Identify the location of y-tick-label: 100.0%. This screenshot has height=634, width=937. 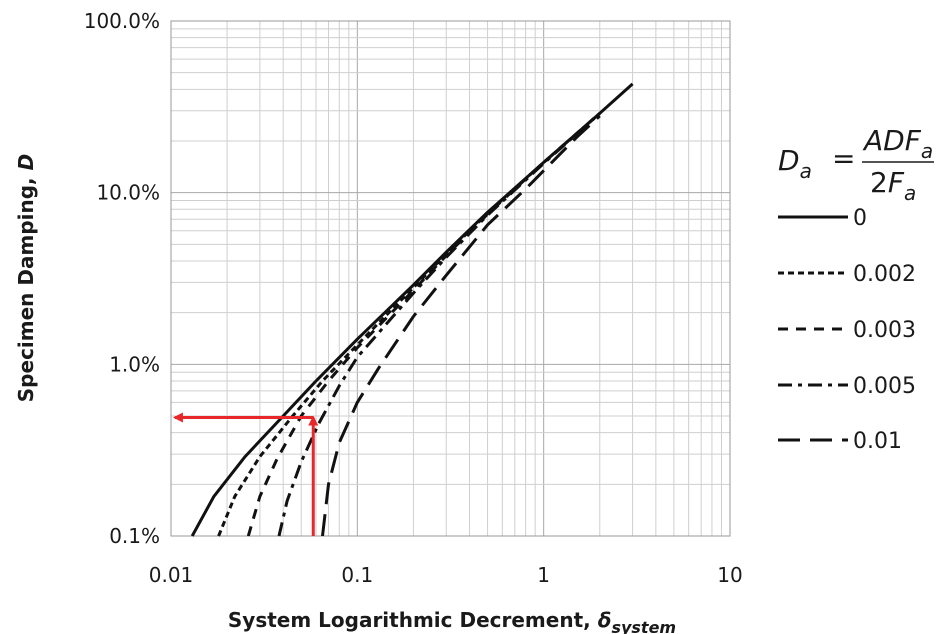
(122, 21).